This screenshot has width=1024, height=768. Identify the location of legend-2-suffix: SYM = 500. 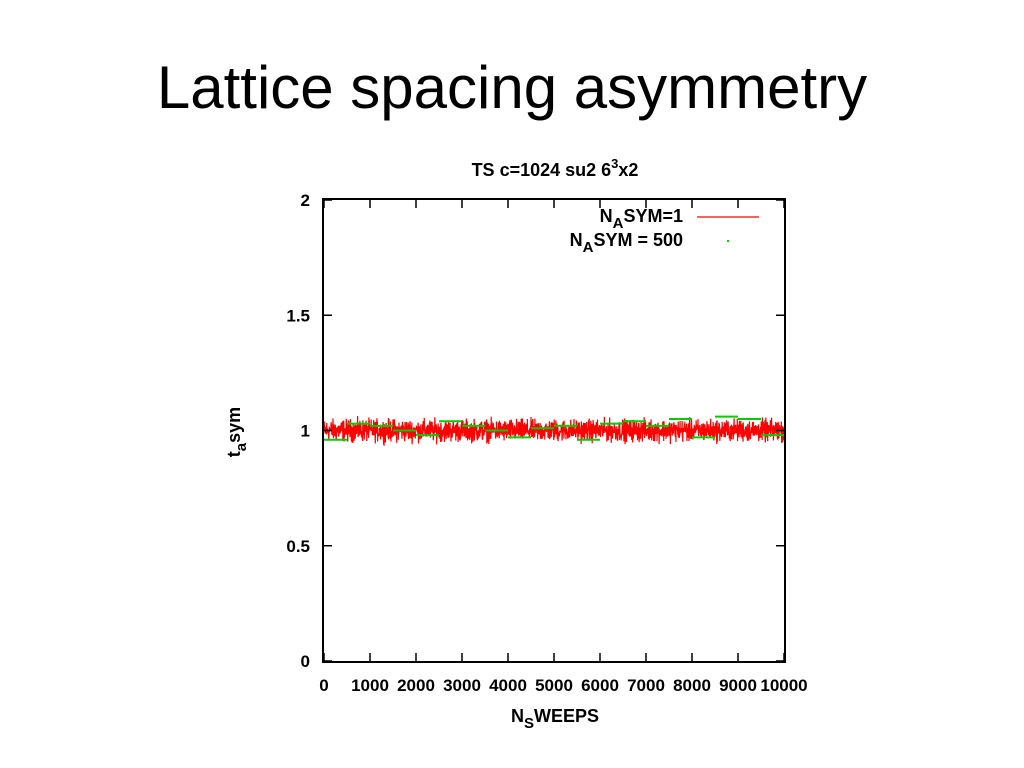
(638, 240).